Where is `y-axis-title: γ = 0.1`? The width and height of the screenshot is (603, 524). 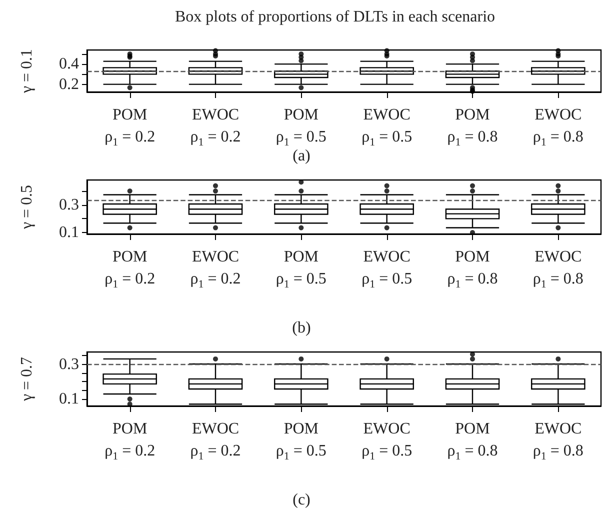
y-axis-title: γ = 0.1 is located at coordinates (27, 71).